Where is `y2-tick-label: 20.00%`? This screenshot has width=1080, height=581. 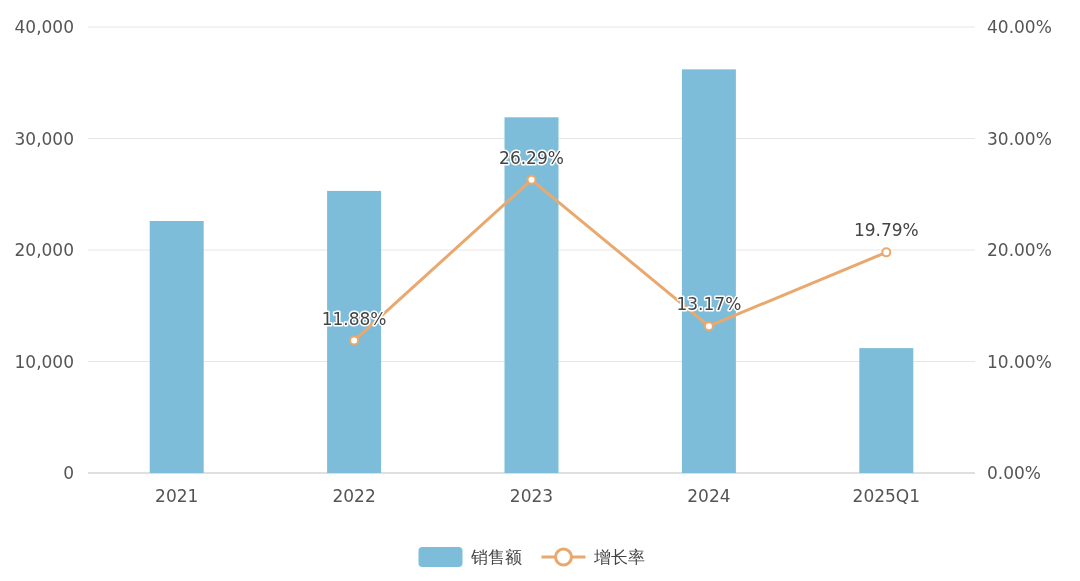
y2-tick-label: 20.00% is located at coordinates (1019, 250).